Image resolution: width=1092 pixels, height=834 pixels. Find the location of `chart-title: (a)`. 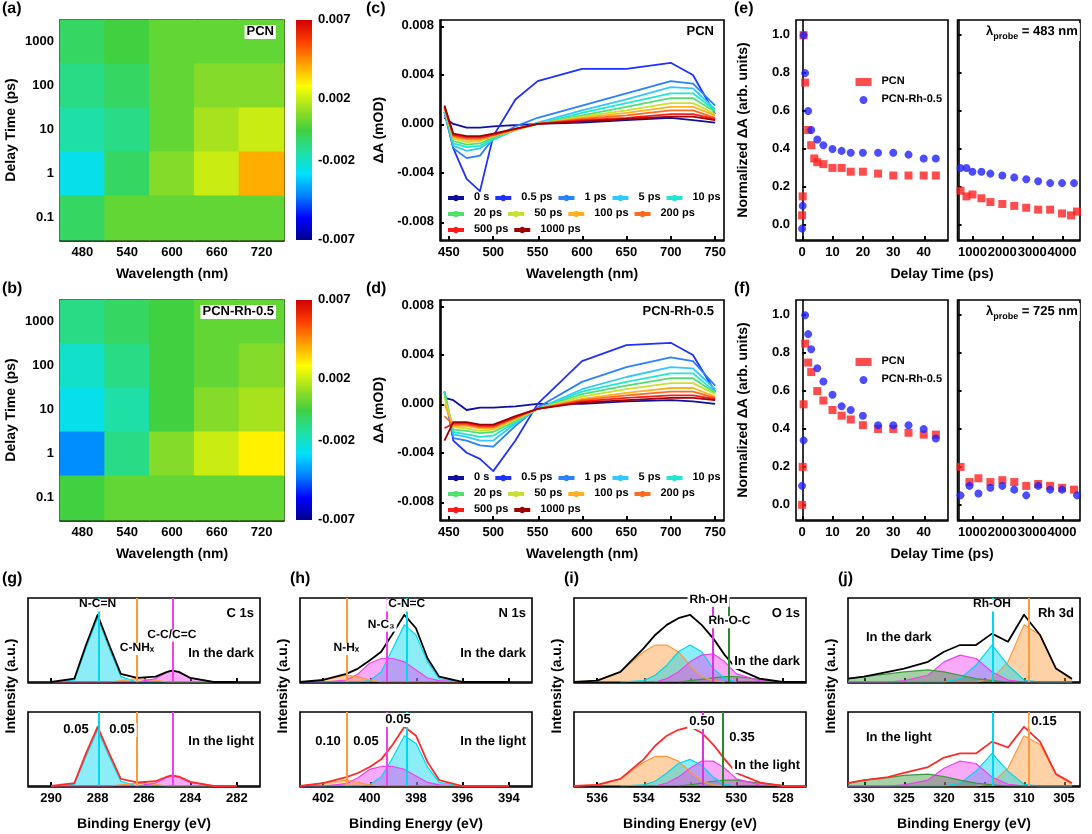

chart-title: (a) is located at coordinates (12, 8).